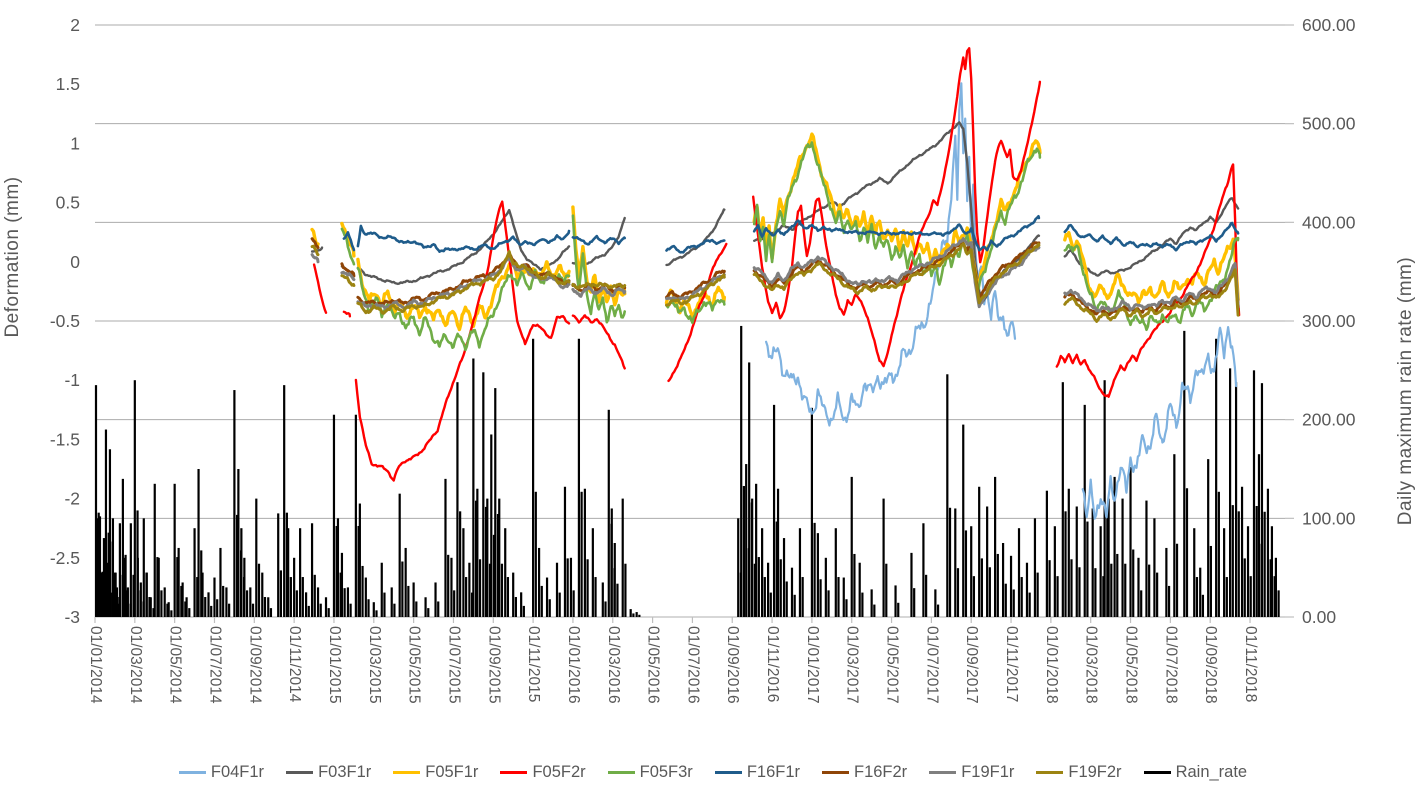  Describe the element at coordinates (435, 772) in the screenshot. I see `legend-item-F05F1r: F05F1r` at that location.